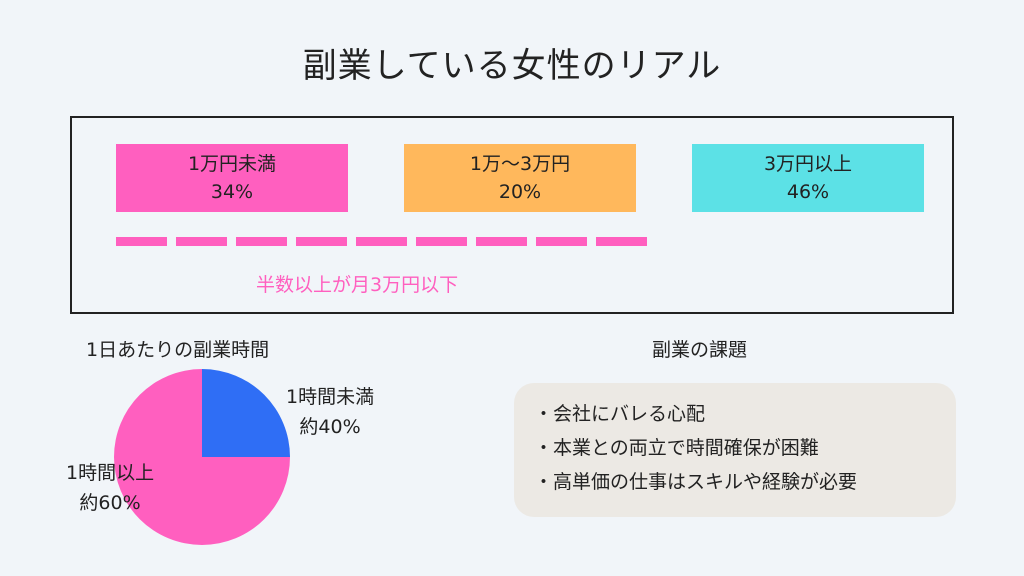 This screenshot has height=576, width=1024. I want to click on pie-label-value: 約40%, so click(330, 427).